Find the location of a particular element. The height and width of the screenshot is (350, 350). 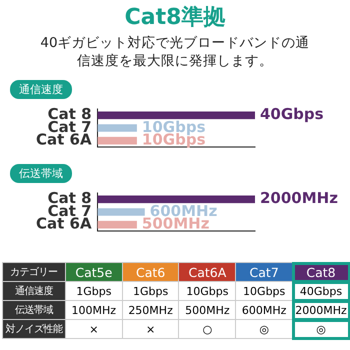

category-label: 通信速度 is located at coordinates (33, 291).